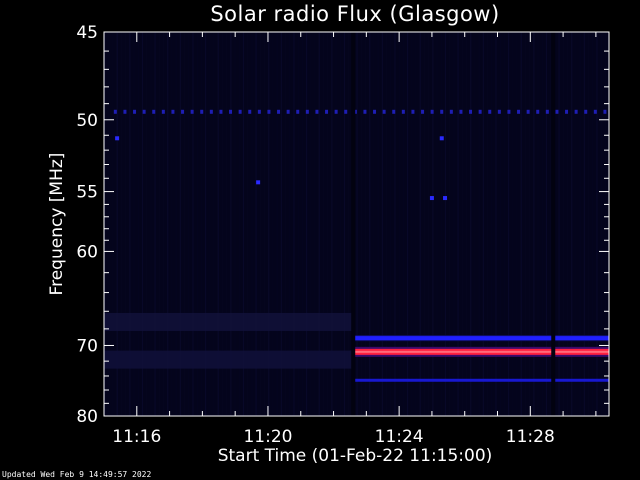 Image resolution: width=640 pixels, height=480 pixels. I want to click on y-tick-label: 70, so click(87, 346).